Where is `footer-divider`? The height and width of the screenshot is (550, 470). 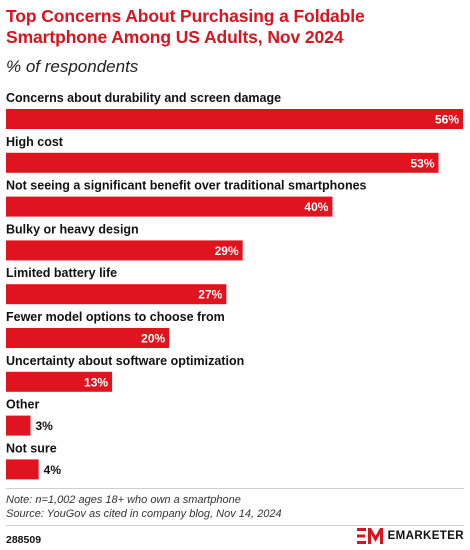
footer-divider is located at coordinates (235, 488).